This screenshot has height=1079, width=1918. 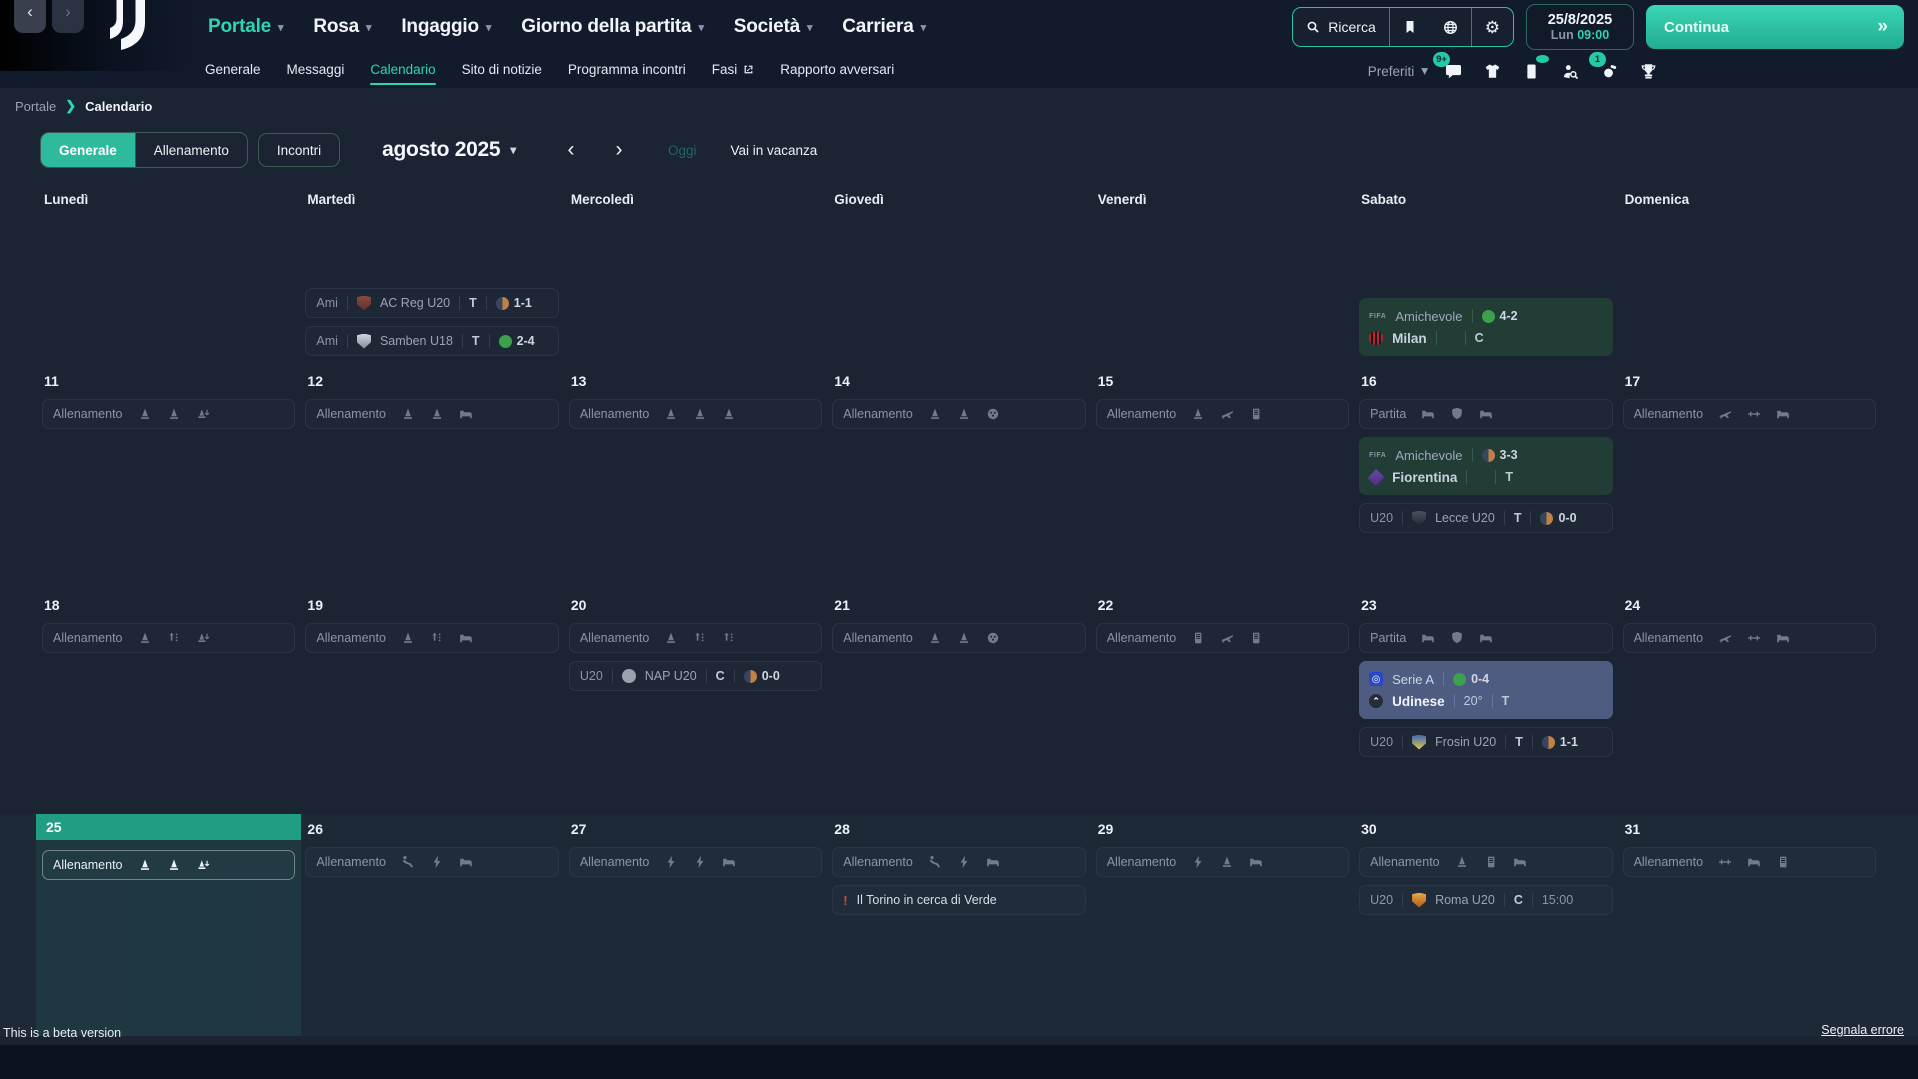 What do you see at coordinates (1486, 900) in the screenshot?
I see `fixture-event: U20 Roma U20 C 15:00` at bounding box center [1486, 900].